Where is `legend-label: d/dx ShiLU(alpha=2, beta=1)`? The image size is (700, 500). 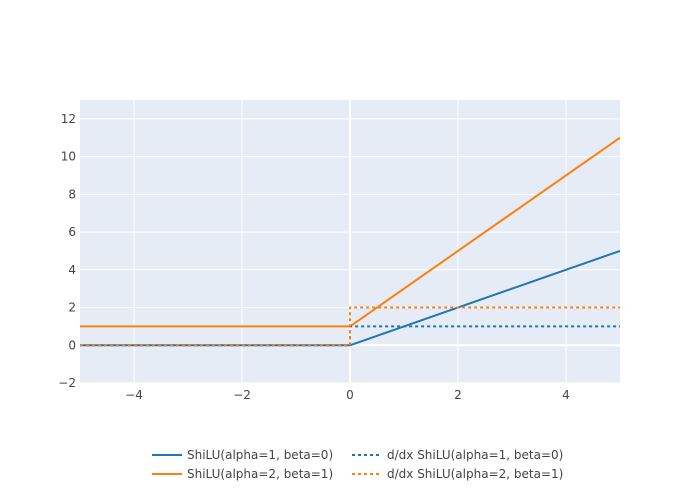
legend-label: d/dx ShiLU(alpha=2, beta=1) is located at coordinates (475, 474).